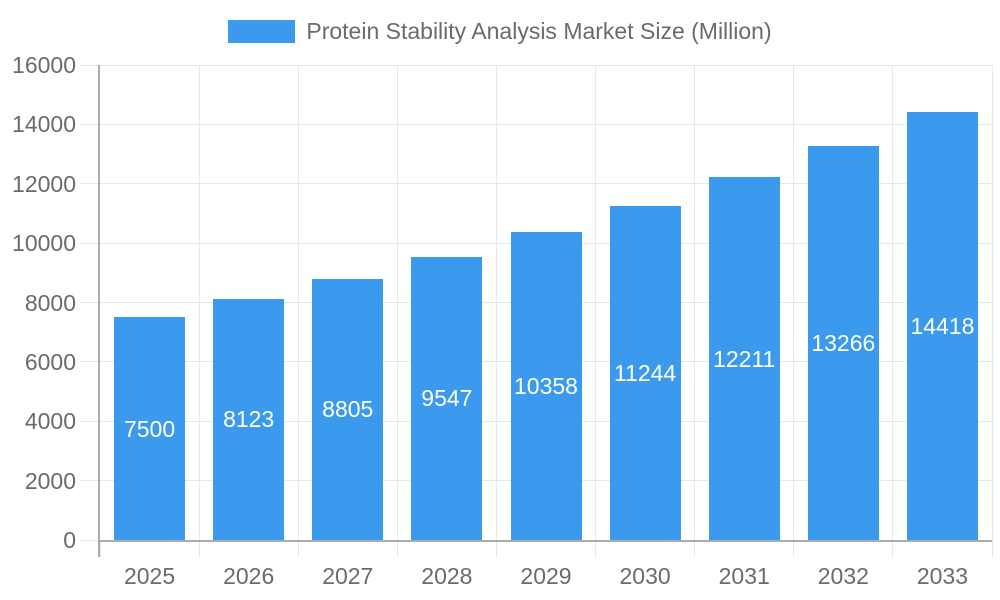 Image resolution: width=1000 pixels, height=600 pixels. What do you see at coordinates (50, 302) in the screenshot?
I see `y-axis-label: 8000` at bounding box center [50, 302].